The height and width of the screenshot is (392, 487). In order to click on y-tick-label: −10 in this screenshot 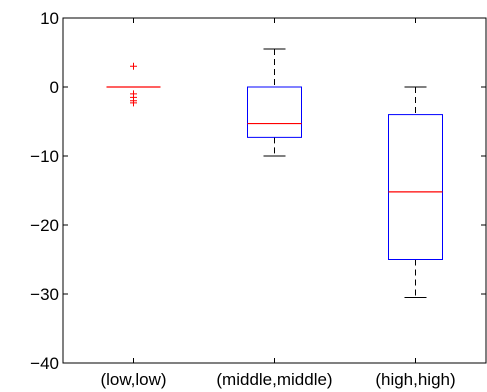, I will do `click(44, 156)`.